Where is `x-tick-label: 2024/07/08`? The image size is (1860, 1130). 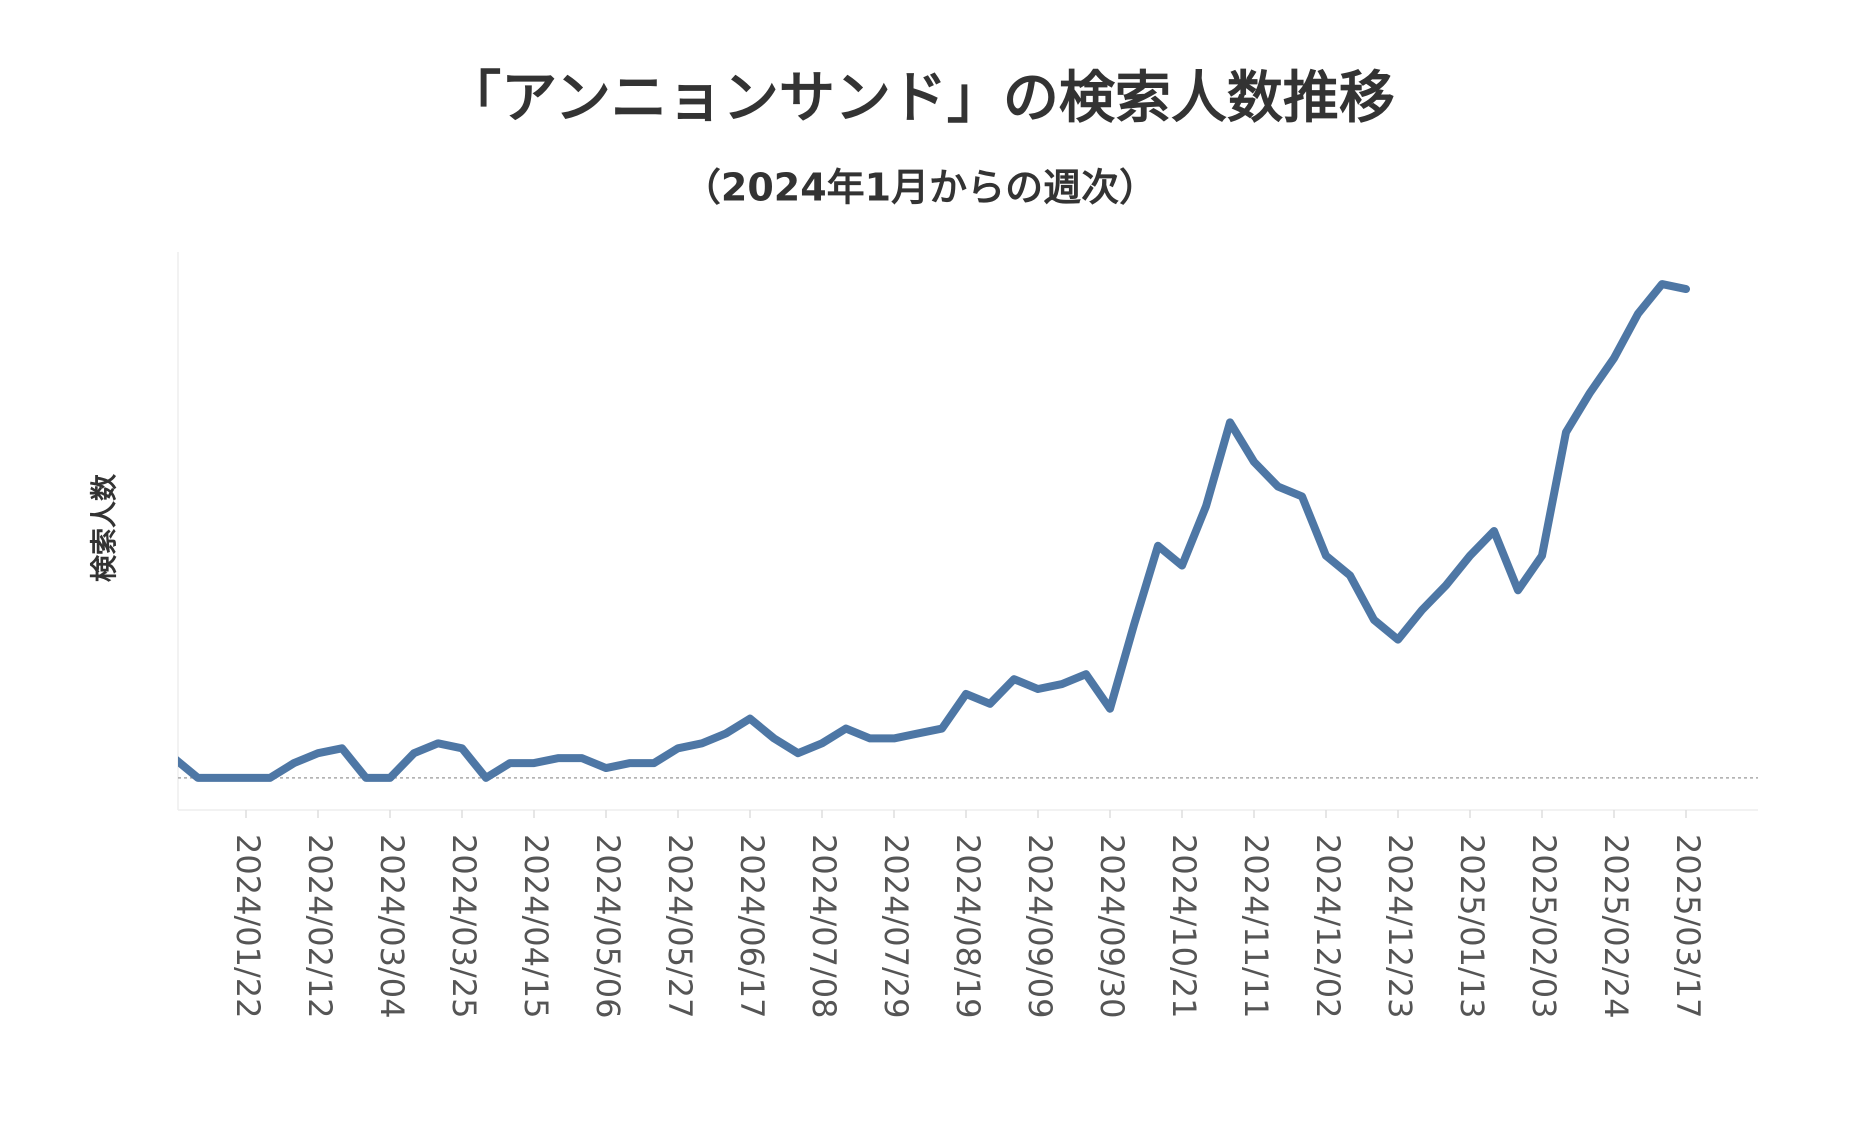
x-tick-label: 2024/07/08 is located at coordinates (824, 926).